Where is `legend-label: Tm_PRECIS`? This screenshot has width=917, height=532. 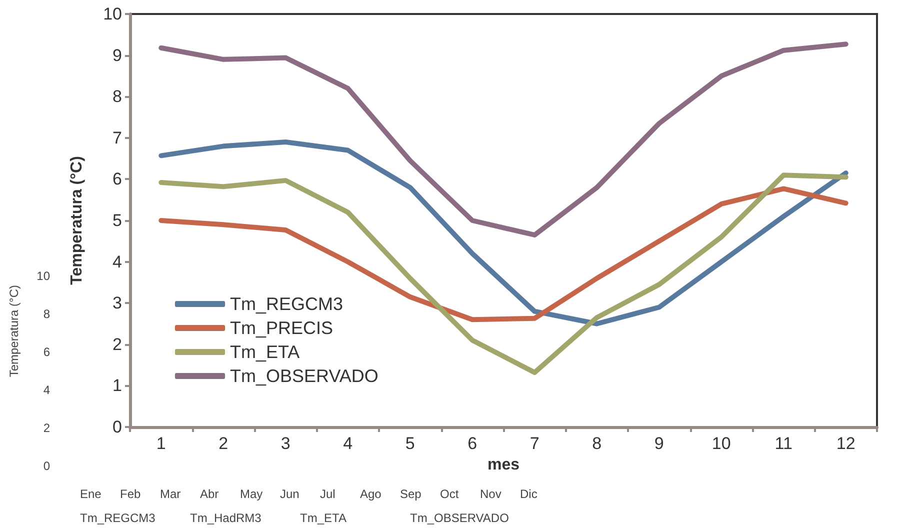 legend-label: Tm_PRECIS is located at coordinates (282, 328).